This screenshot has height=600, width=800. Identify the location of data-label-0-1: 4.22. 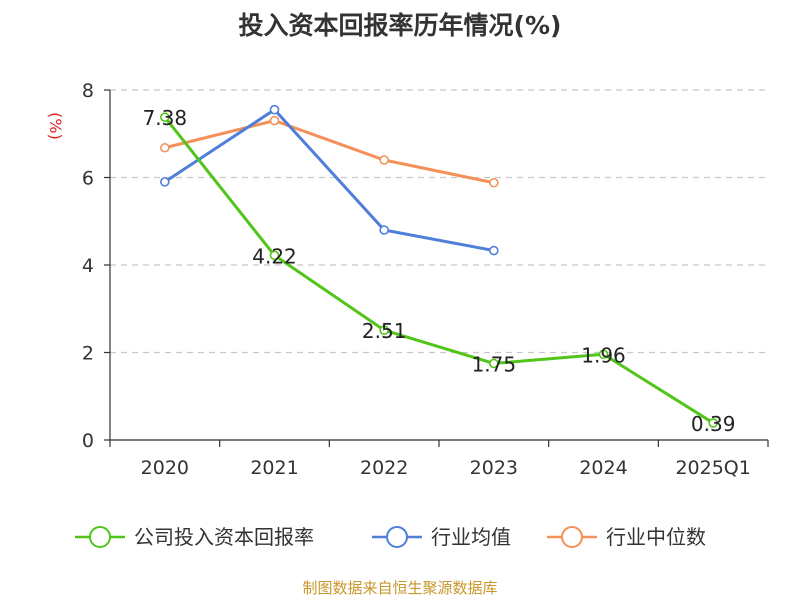
(274, 256).